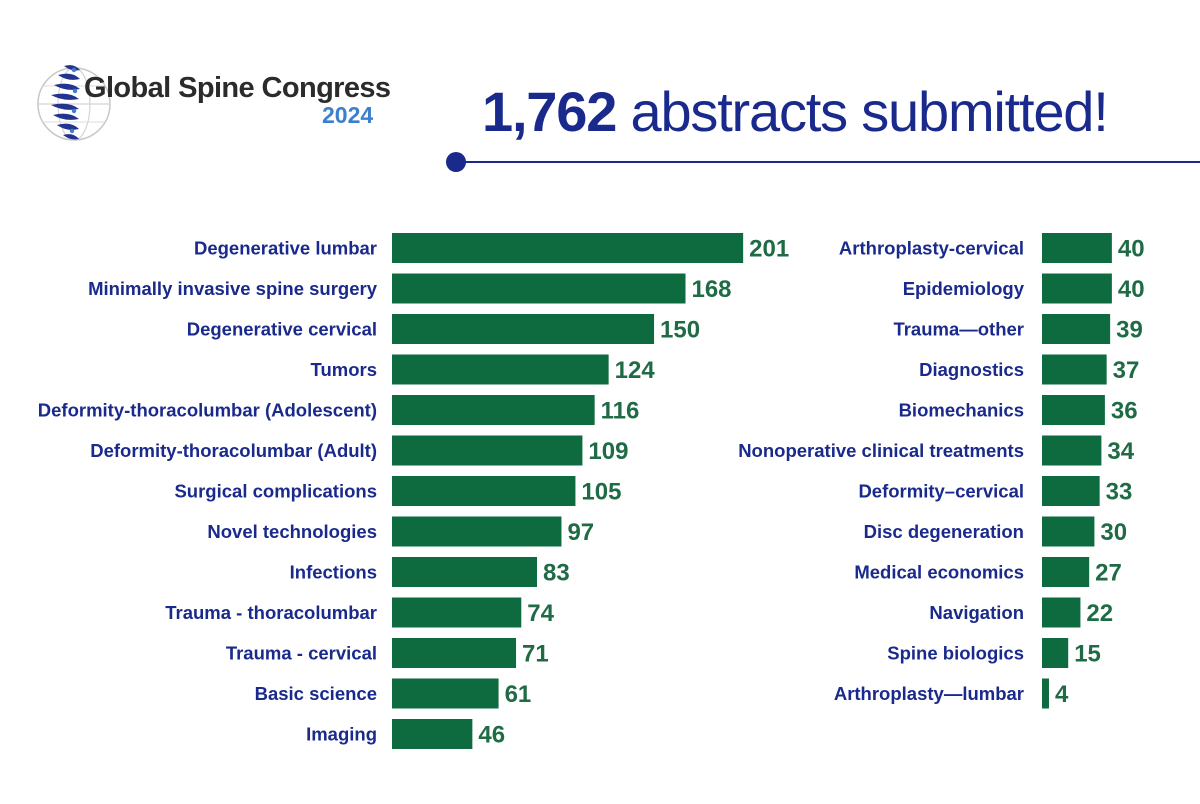  Describe the element at coordinates (964, 288) in the screenshot. I see `category-label: Epidemiology` at that location.